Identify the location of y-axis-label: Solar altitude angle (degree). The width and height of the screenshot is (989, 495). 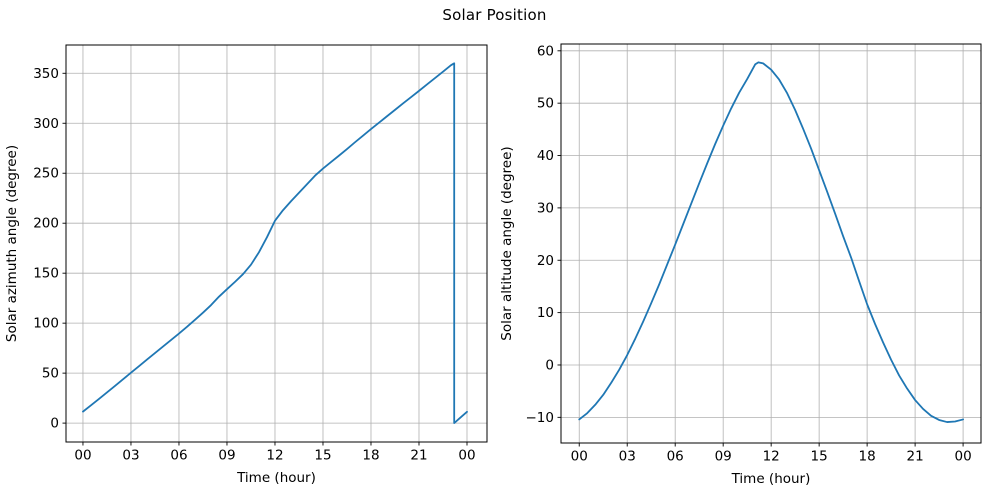
(507, 243).